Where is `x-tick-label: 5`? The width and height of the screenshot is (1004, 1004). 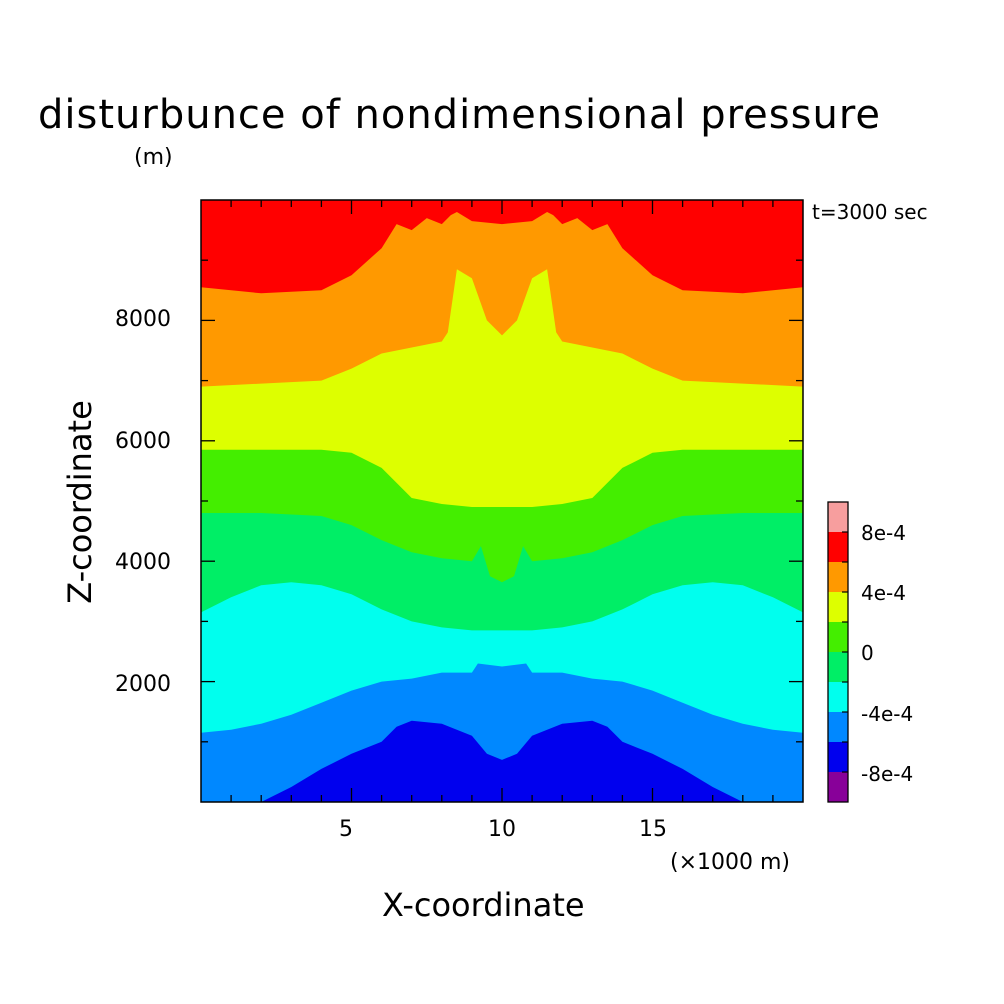 x-tick-label: 5 is located at coordinates (346, 829).